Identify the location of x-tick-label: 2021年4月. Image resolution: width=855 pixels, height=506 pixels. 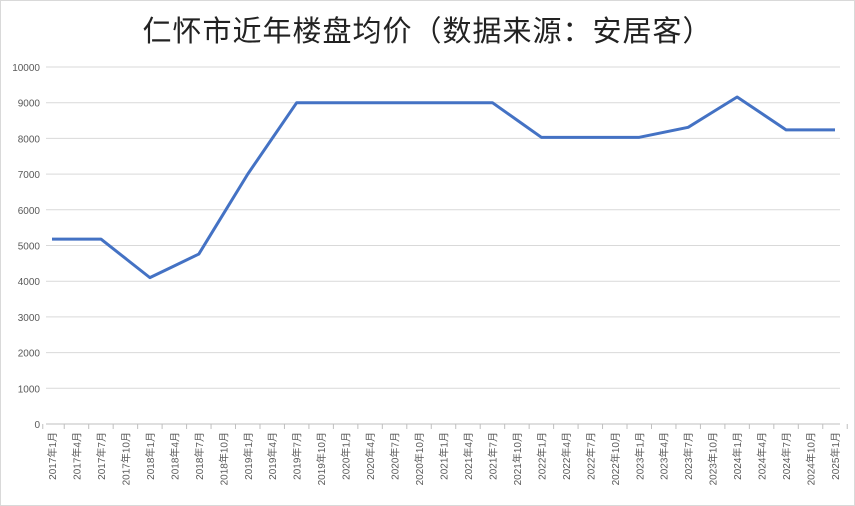
(468, 456).